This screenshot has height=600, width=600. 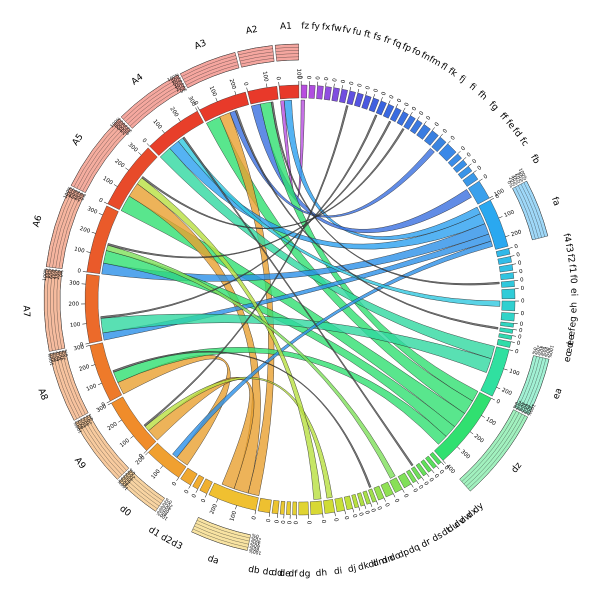 What do you see at coordinates (347, 30) in the screenshot?
I see `segment-label: fv` at bounding box center [347, 30].